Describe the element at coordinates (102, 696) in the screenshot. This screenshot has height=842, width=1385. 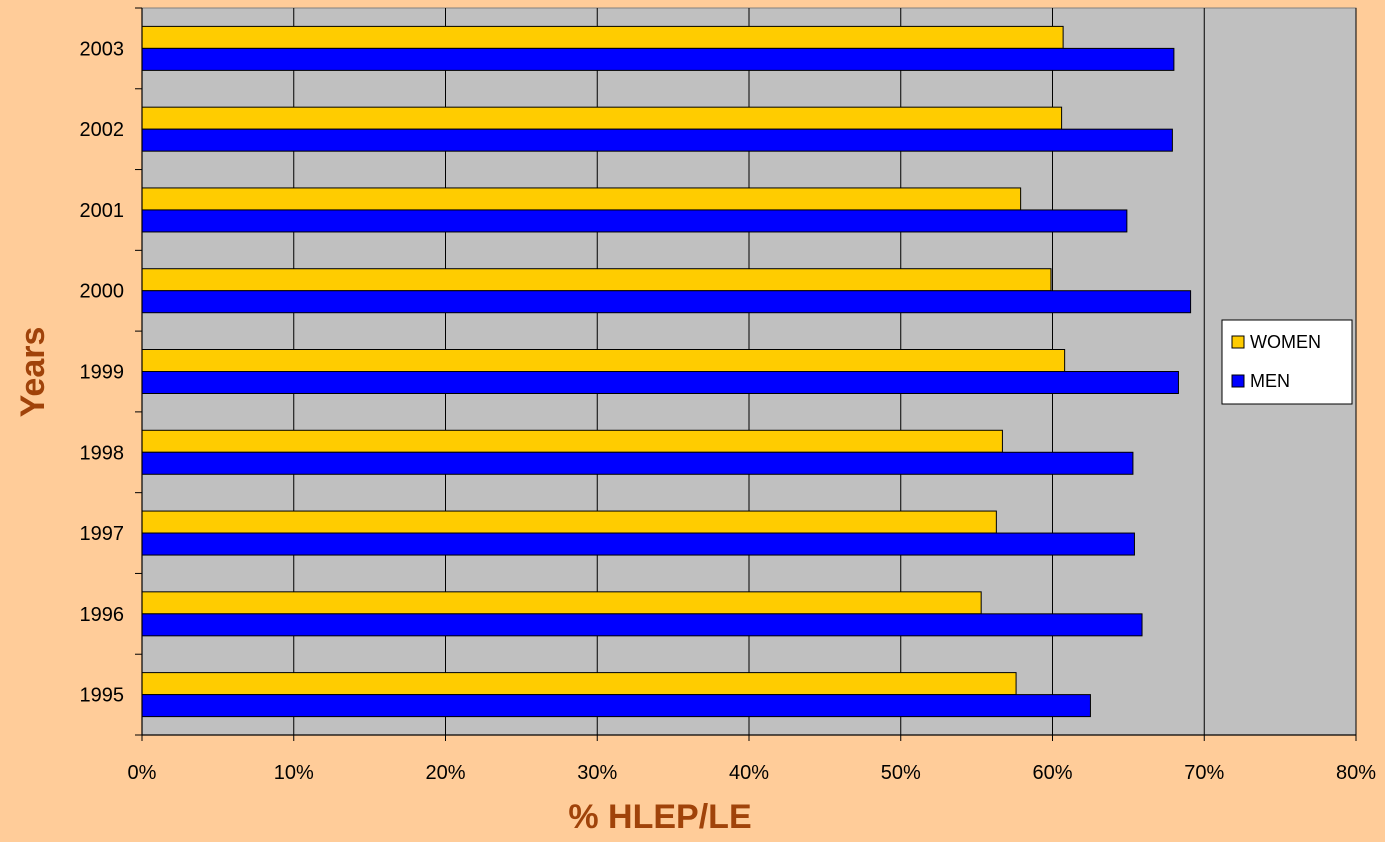
I see `y-tick-label: 1995` at that location.